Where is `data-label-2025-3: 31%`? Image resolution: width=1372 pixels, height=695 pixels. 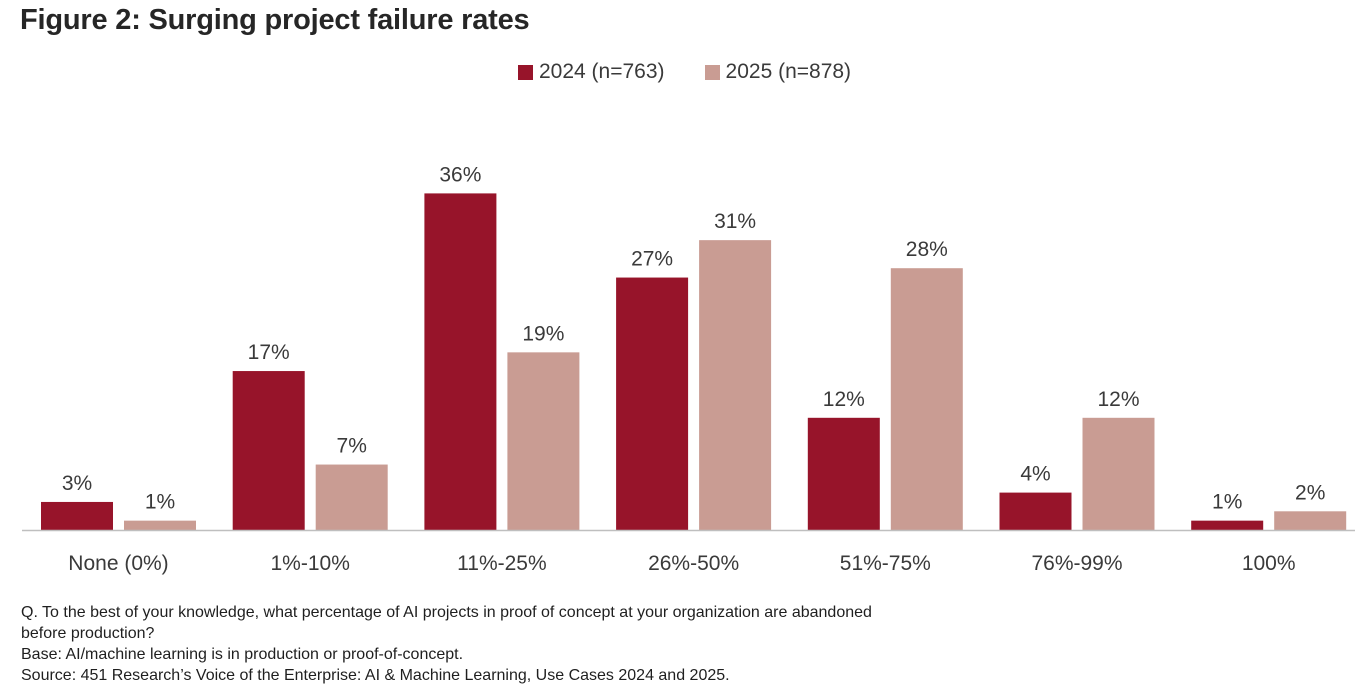 data-label-2025-3: 31% is located at coordinates (735, 221).